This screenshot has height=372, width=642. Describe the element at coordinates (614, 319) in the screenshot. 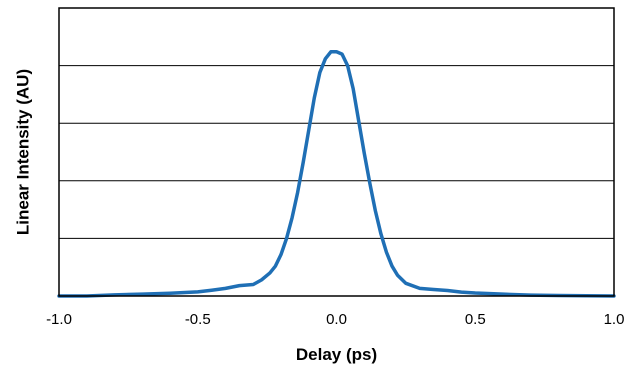

I see `x-tick-label: 1.0` at that location.